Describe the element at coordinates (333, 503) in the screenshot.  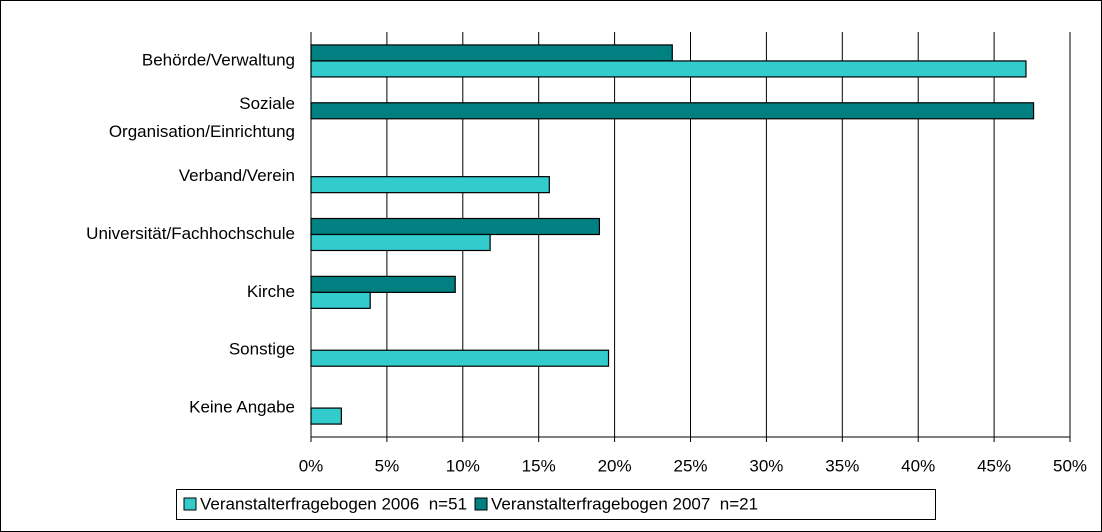
I see `legend-label: Veranstalterfragebogen 2006 n=51` at that location.